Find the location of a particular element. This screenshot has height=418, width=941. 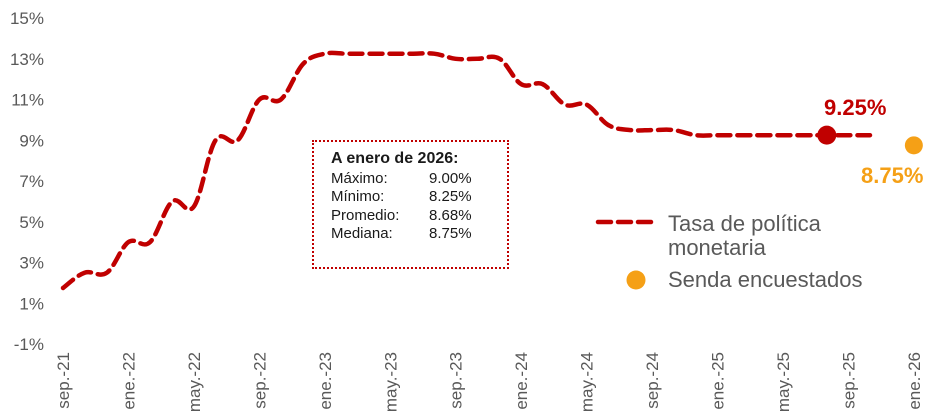

box-key: Mediana: is located at coordinates (362, 233).